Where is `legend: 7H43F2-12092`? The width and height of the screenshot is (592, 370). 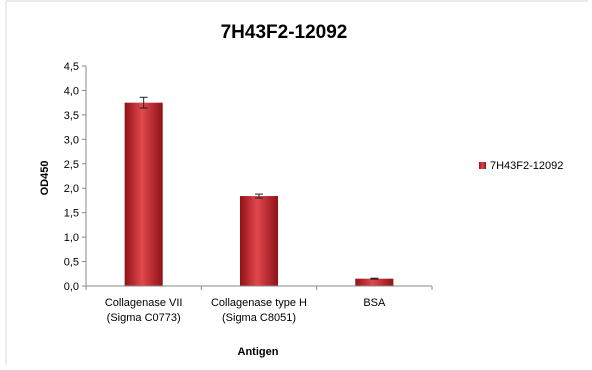
legend: 7H43F2-12092 is located at coordinates (521, 166).